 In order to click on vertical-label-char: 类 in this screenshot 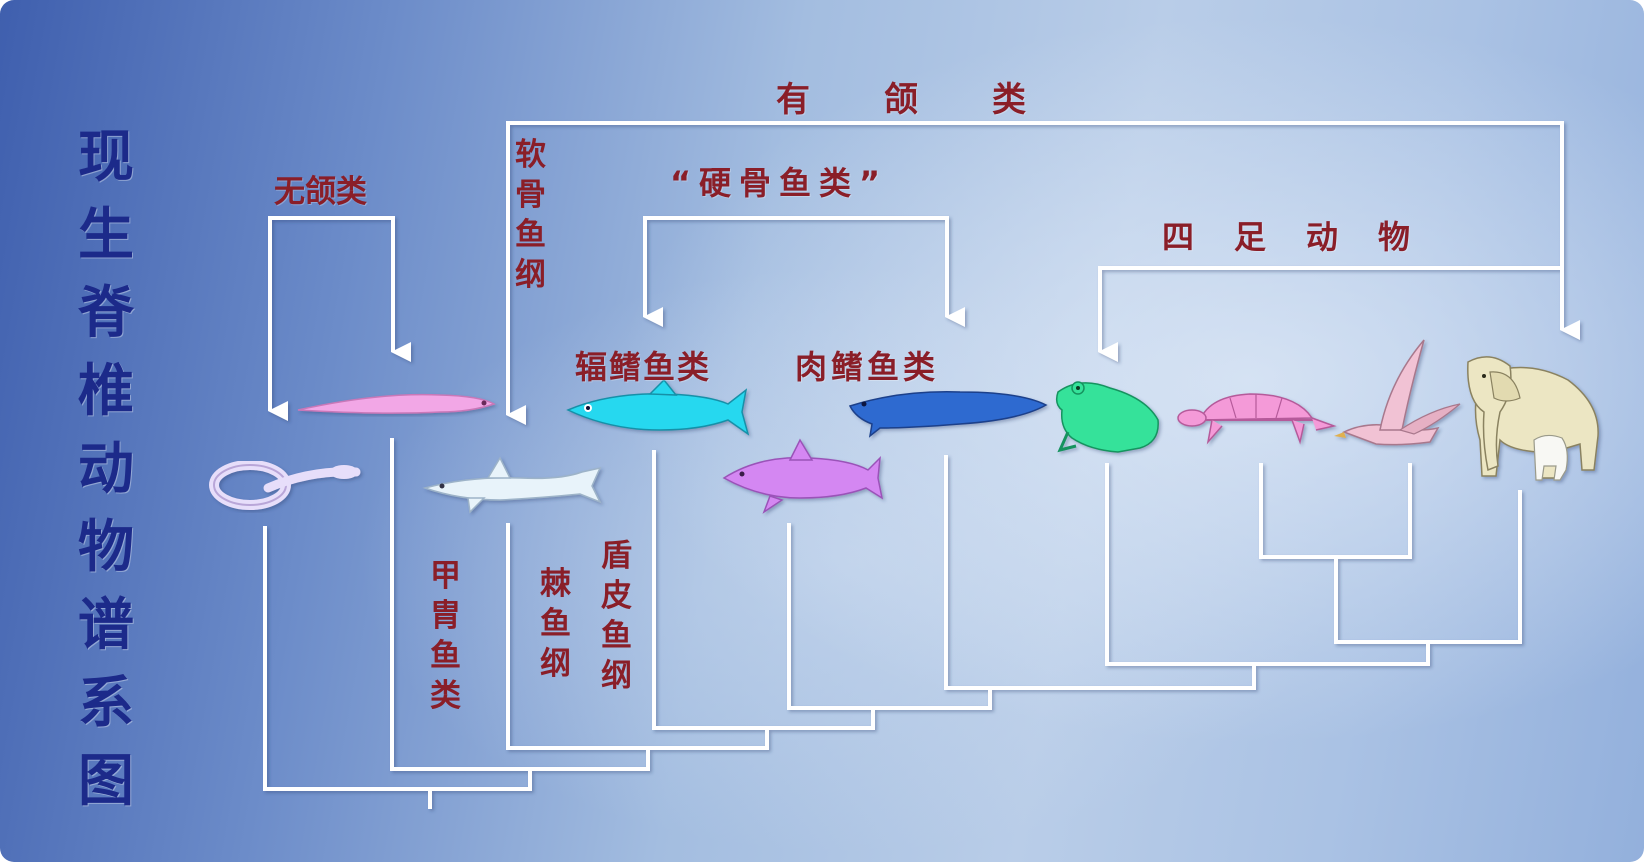, I will do `click(445, 696)`.